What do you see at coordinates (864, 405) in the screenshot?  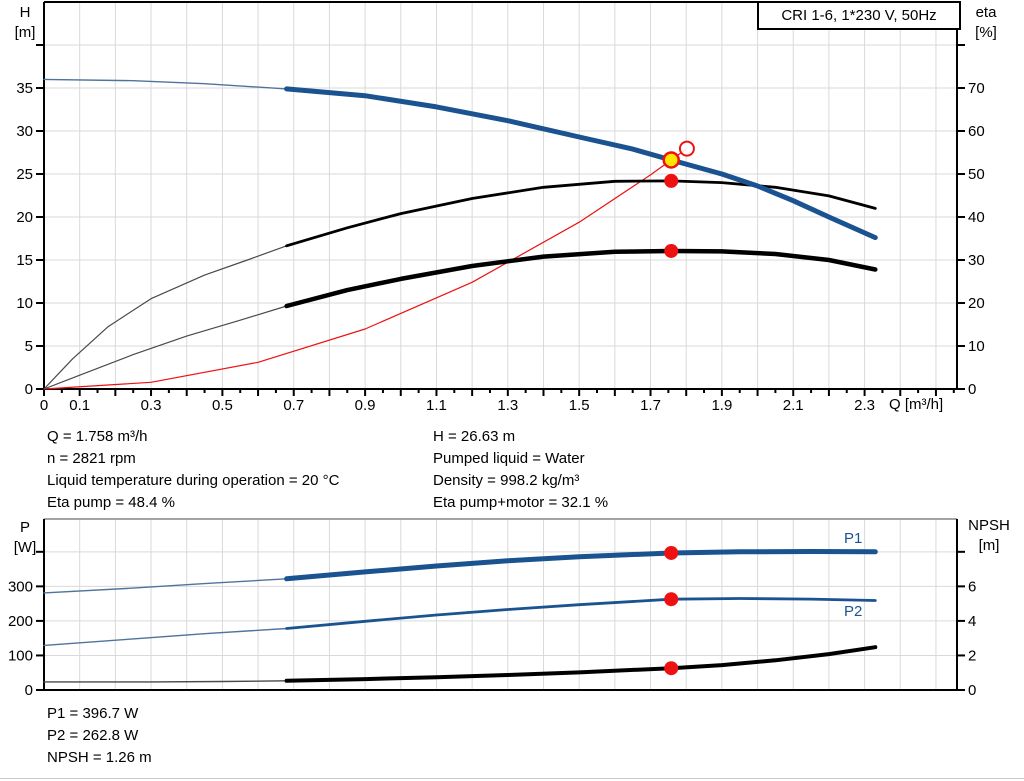 I see `x-tick-label: 2.3` at bounding box center [864, 405].